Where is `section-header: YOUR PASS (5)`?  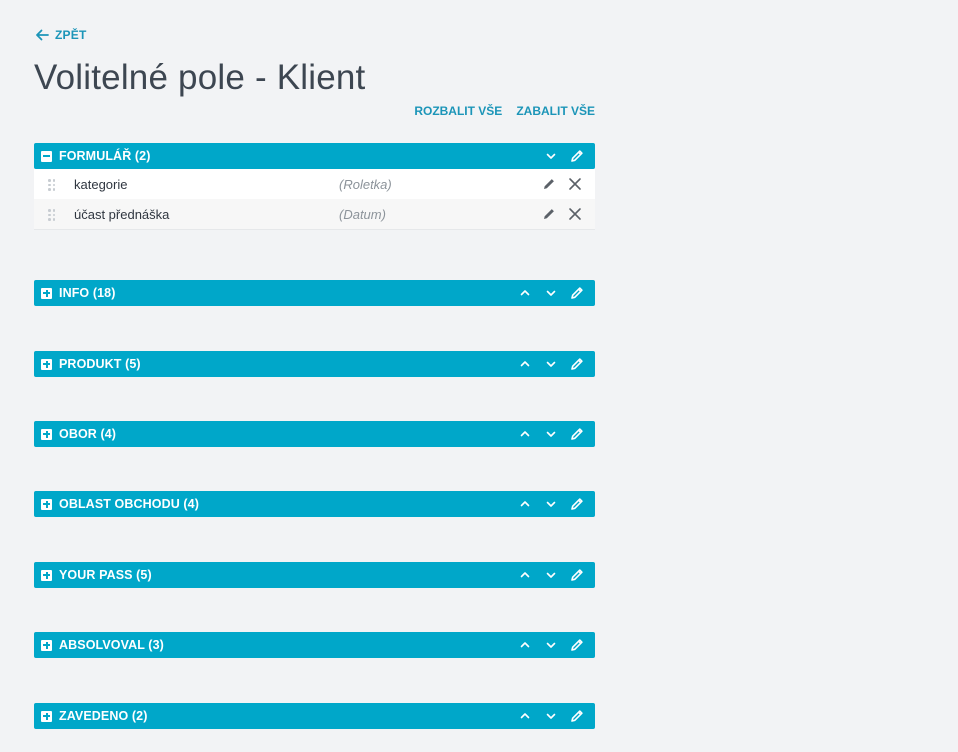 section-header: YOUR PASS (5) is located at coordinates (314, 575).